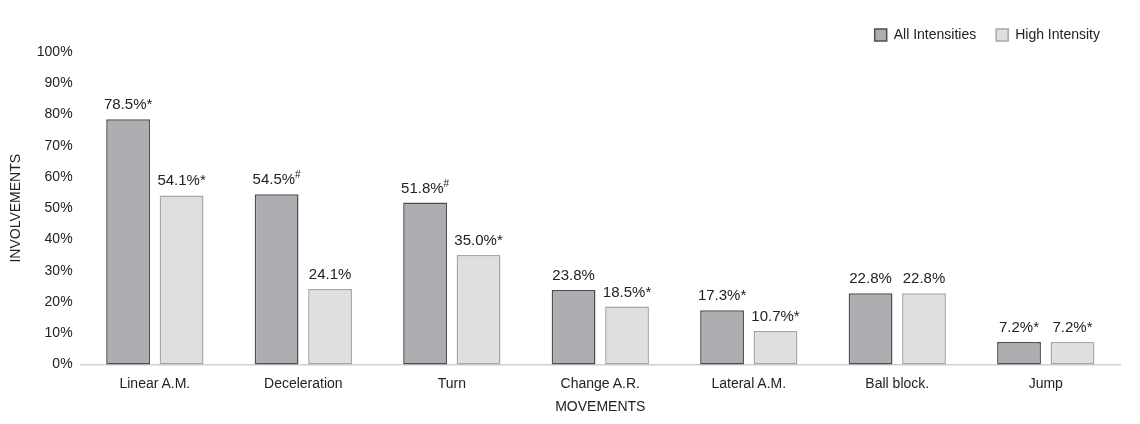 This screenshot has height=424, width=1140. Describe the element at coordinates (451, 382) in the screenshot. I see `x-tick-label: Turn` at that location.